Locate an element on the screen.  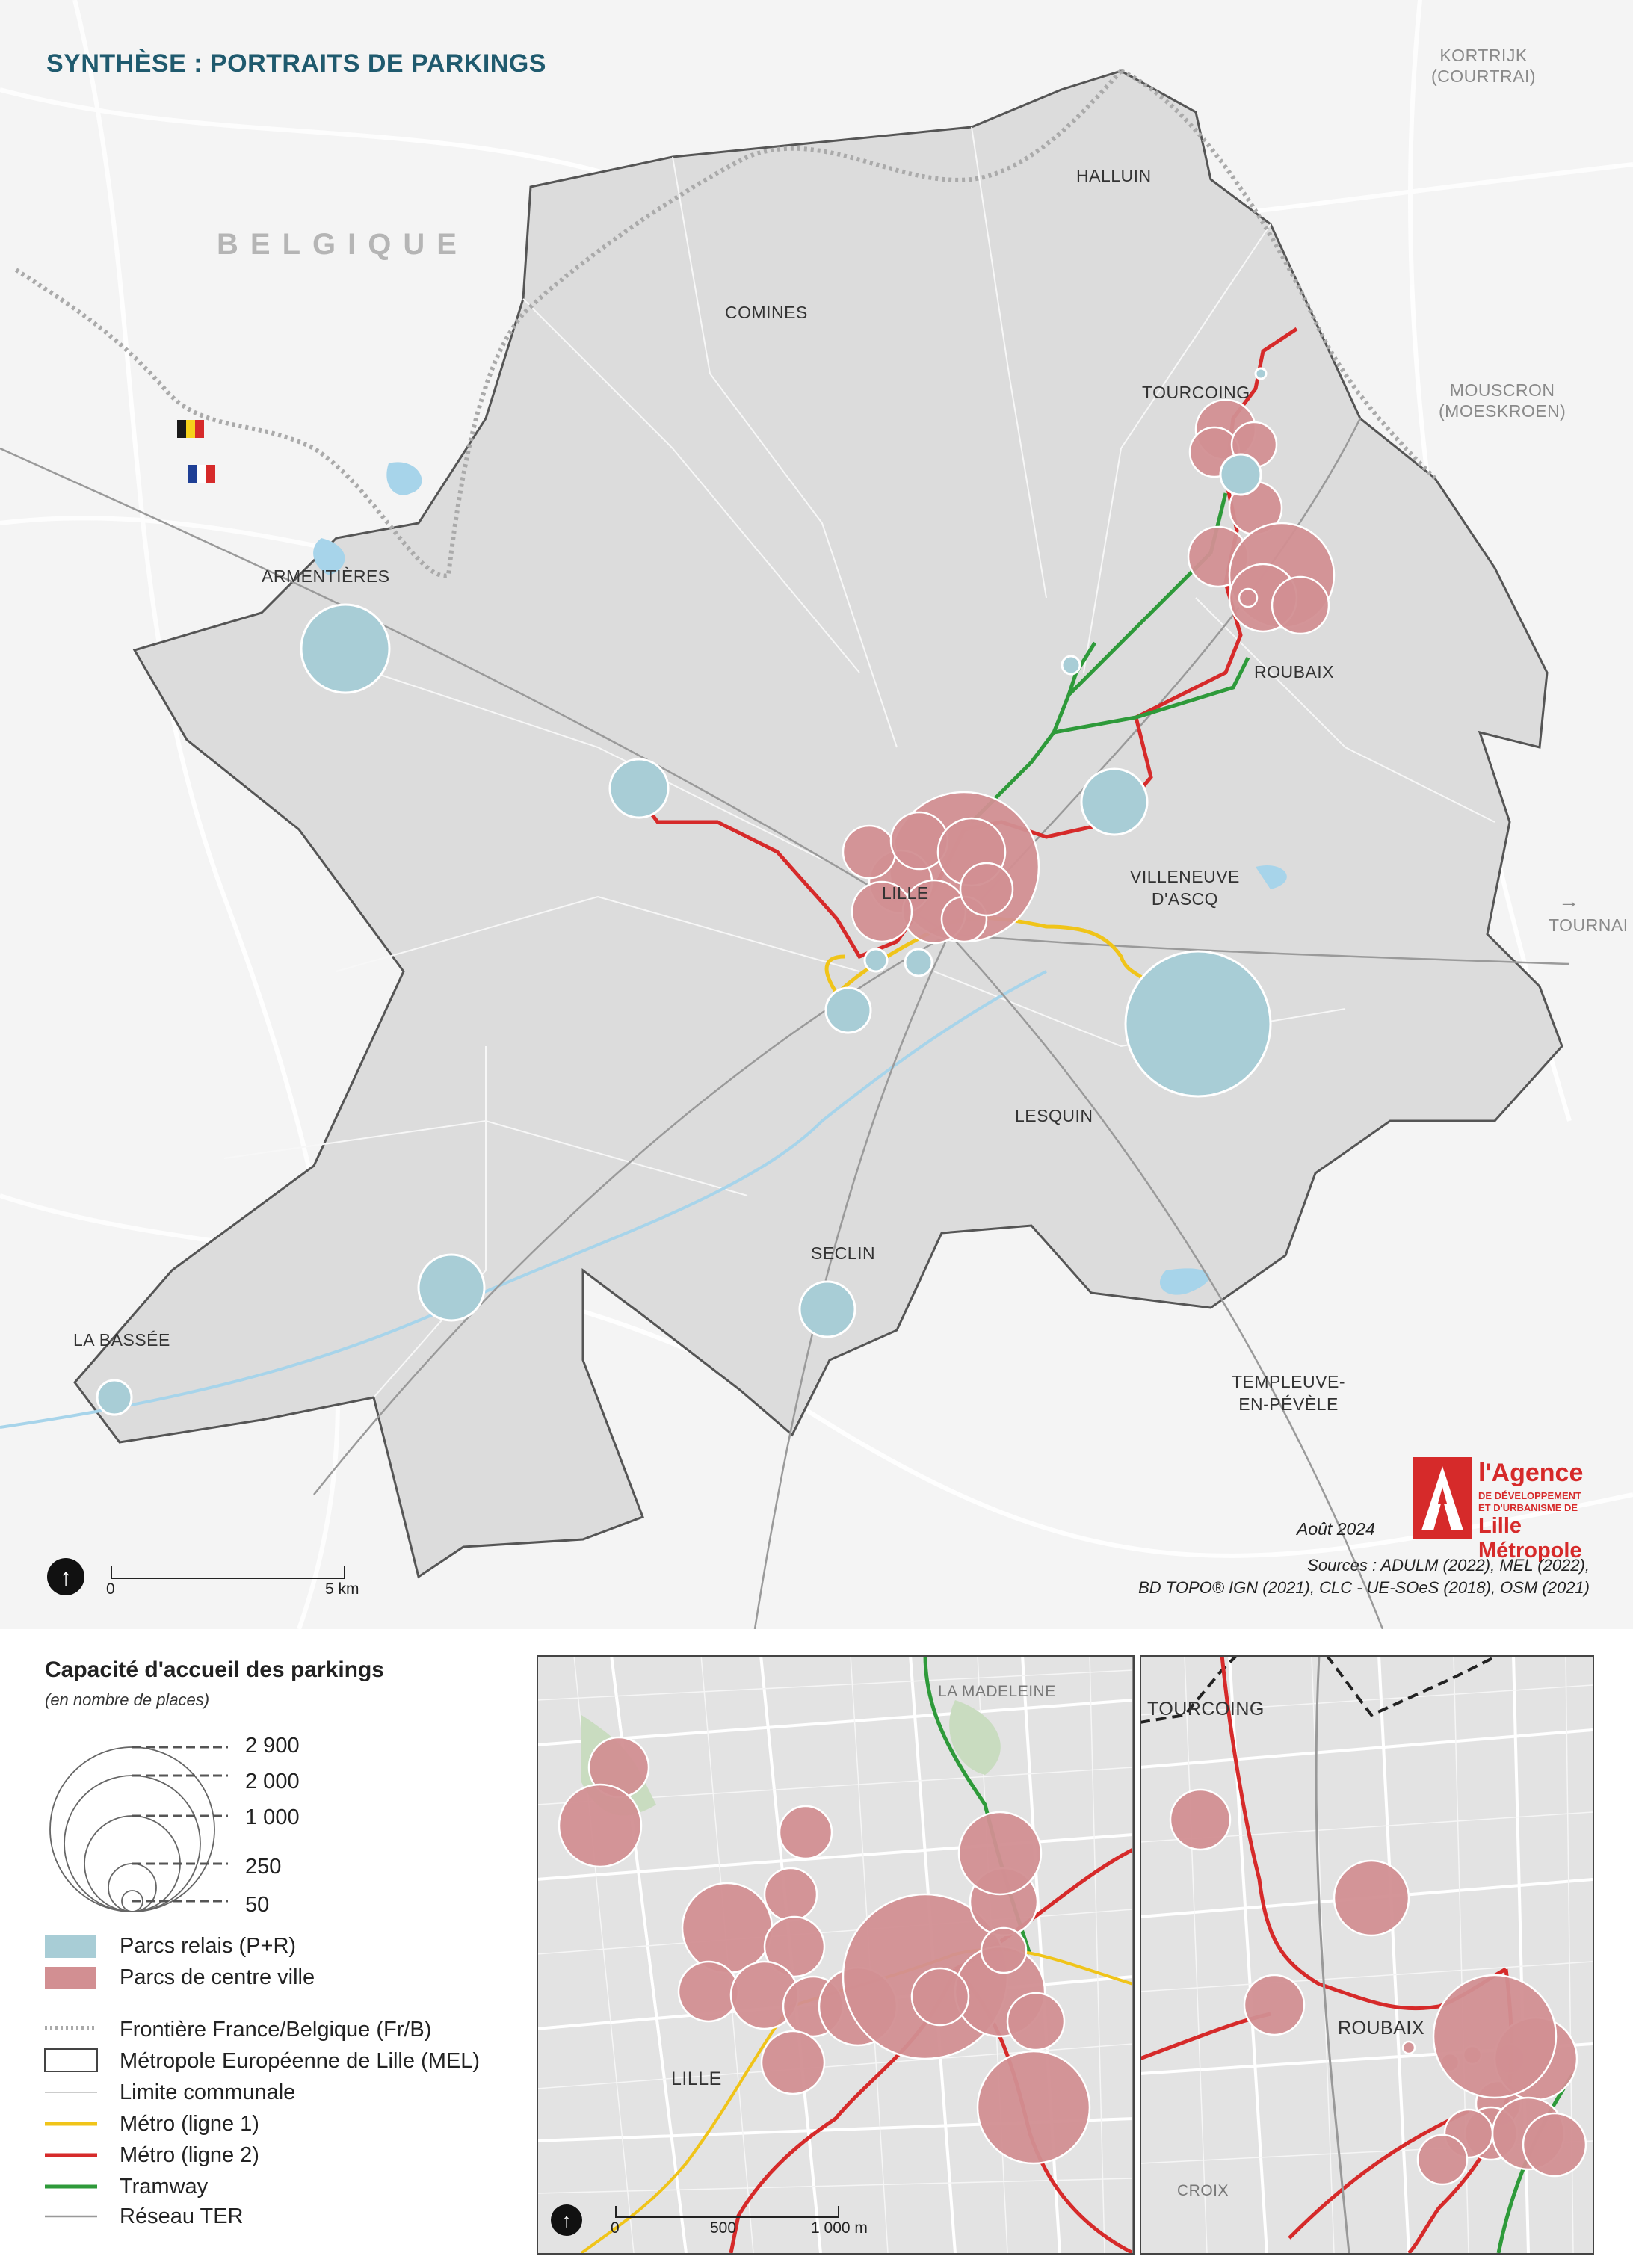
logo-line-4: Lille Métropole is located at coordinates (1530, 1538).